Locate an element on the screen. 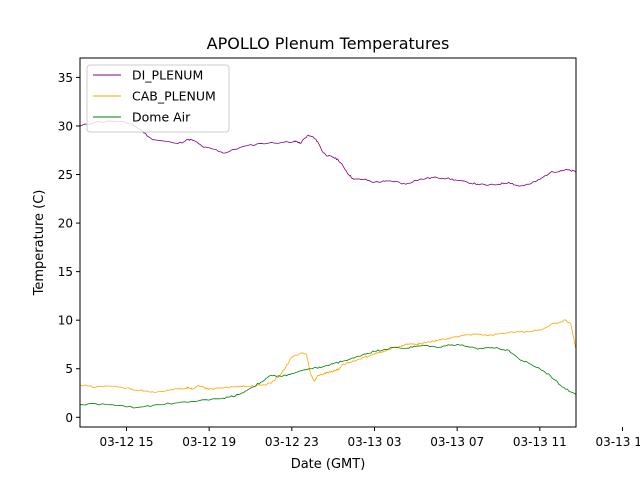  y-tick-label: 15 is located at coordinates (65, 272).